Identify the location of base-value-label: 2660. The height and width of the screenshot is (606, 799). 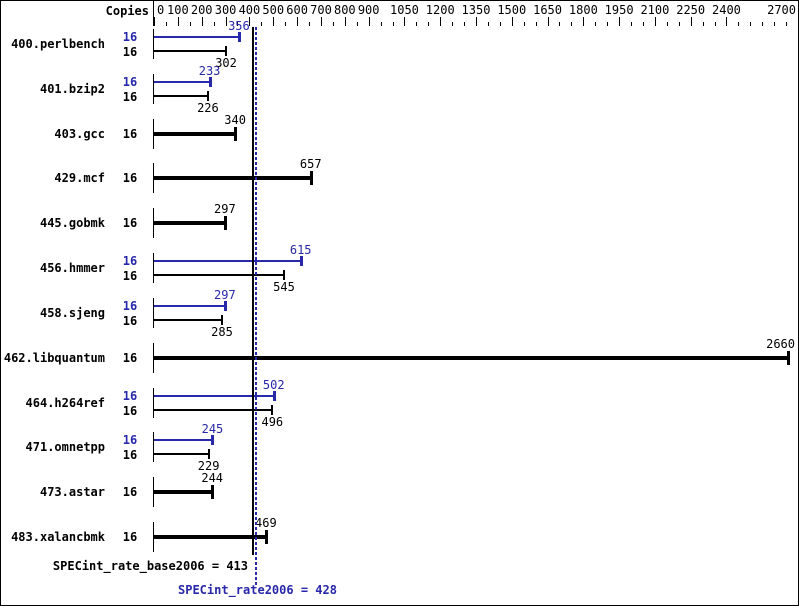
(781, 343).